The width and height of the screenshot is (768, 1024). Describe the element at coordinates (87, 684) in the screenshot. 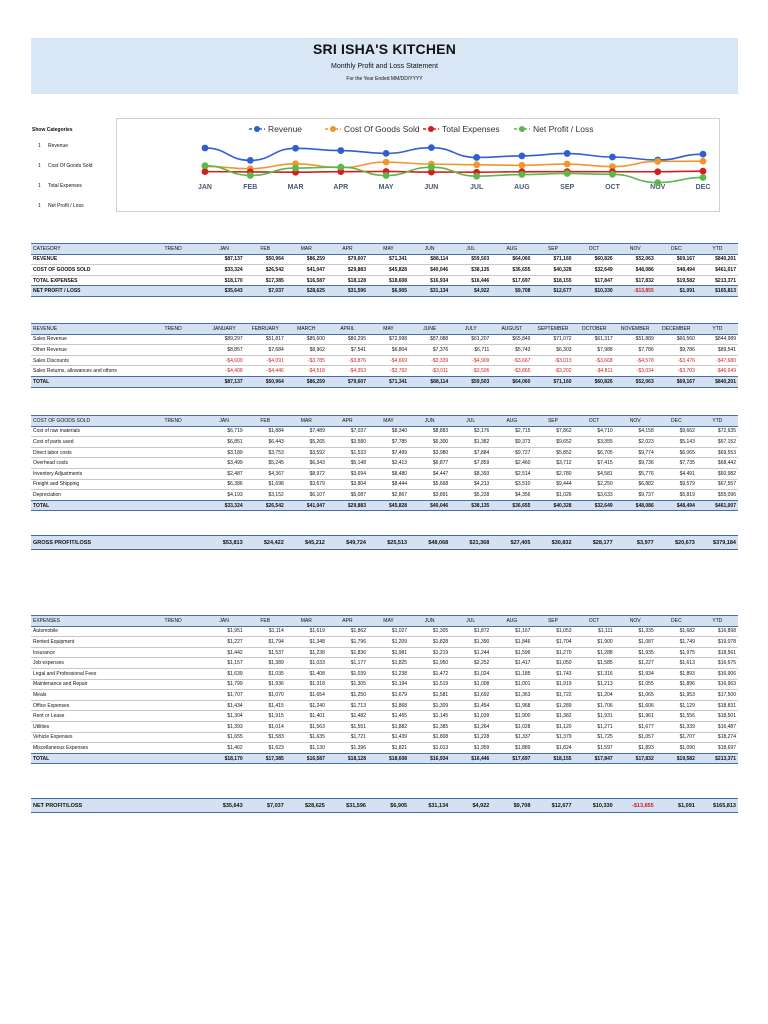

I see `row-label: Maintenance and Repair` at that location.